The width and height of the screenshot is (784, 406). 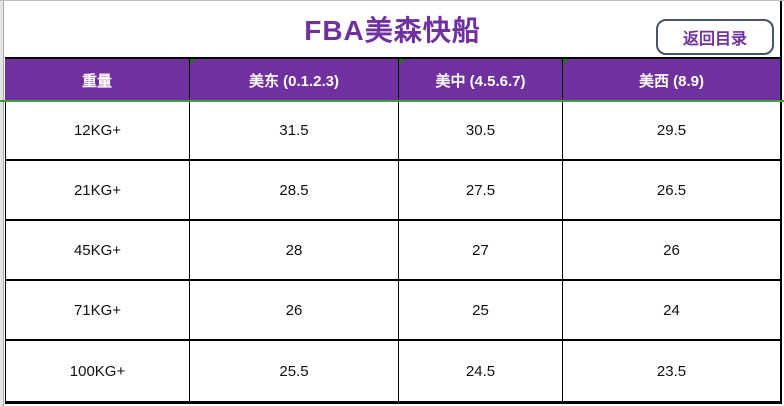 What do you see at coordinates (392, 0) in the screenshot?
I see `top-gridline` at bounding box center [392, 0].